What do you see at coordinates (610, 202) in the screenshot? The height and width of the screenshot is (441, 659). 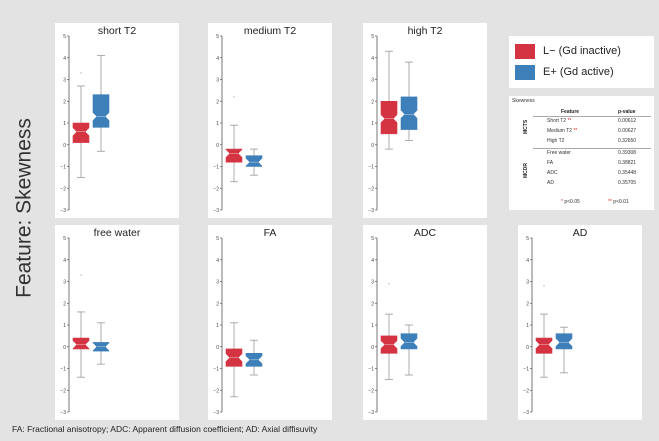 I see `pvalue-note-2-star: **` at bounding box center [610, 202].